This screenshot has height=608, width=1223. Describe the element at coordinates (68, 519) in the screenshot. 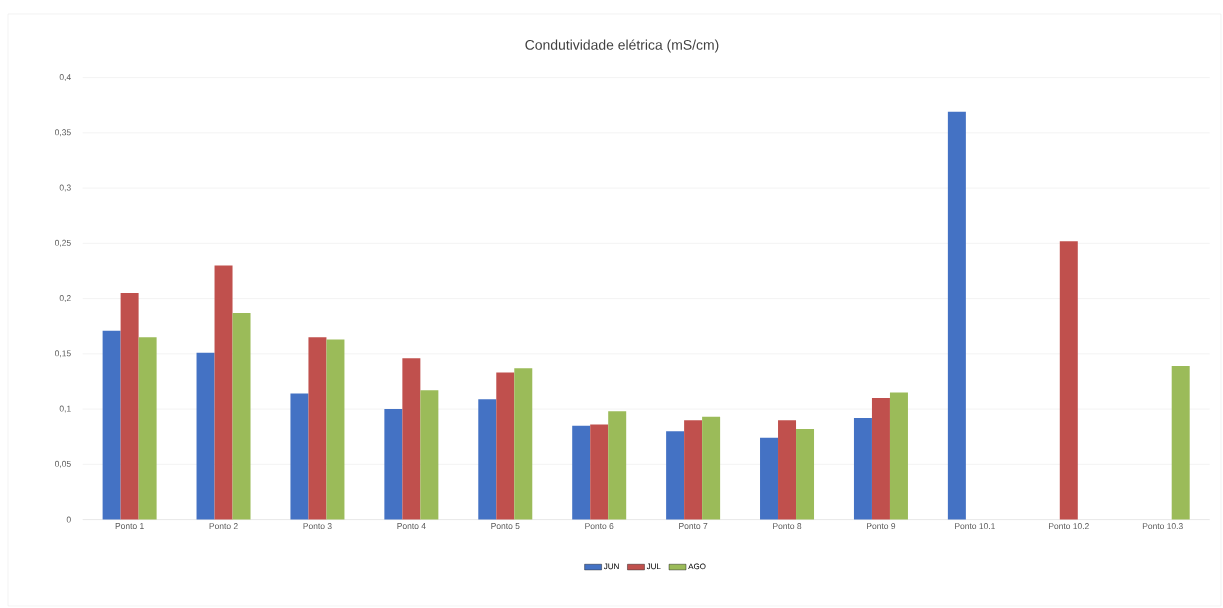

I see `y-tick-label: 0` at that location.